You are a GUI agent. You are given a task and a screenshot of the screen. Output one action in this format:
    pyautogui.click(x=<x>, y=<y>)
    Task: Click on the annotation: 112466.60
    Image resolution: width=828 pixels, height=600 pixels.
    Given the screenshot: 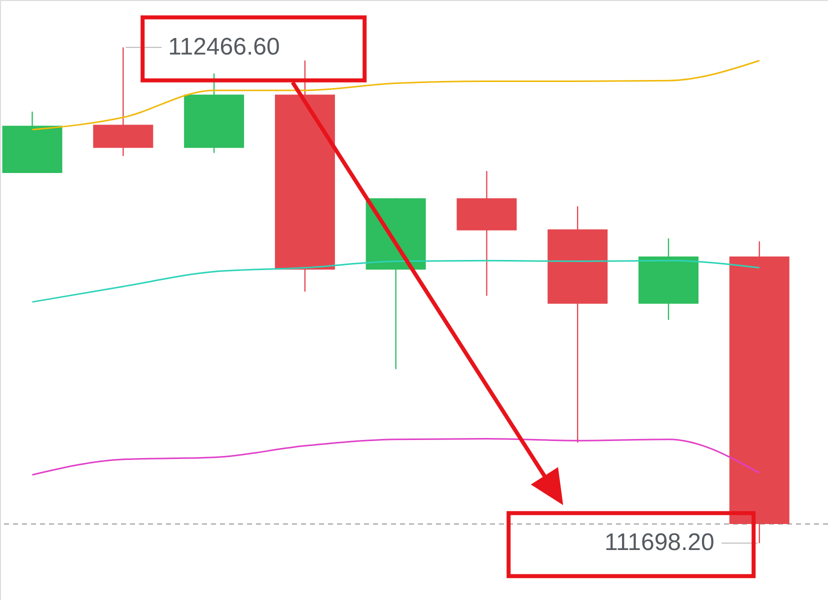 What is the action you would take?
    pyautogui.click(x=224, y=46)
    